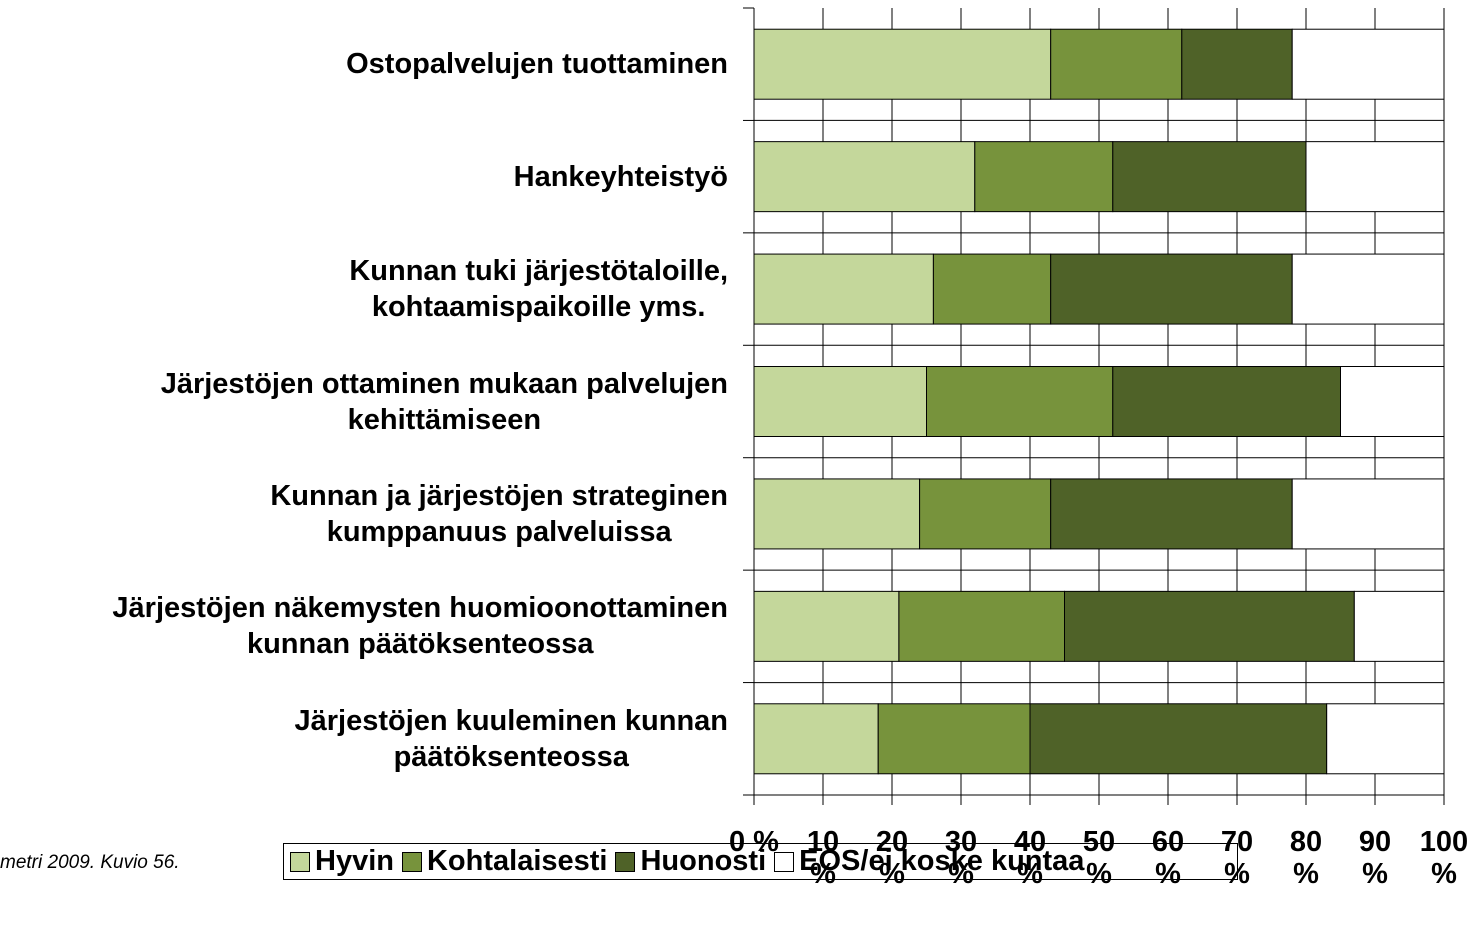 This screenshot has height=933, width=1476. I want to click on x-tick-label: 80 %, so click(1306, 858).